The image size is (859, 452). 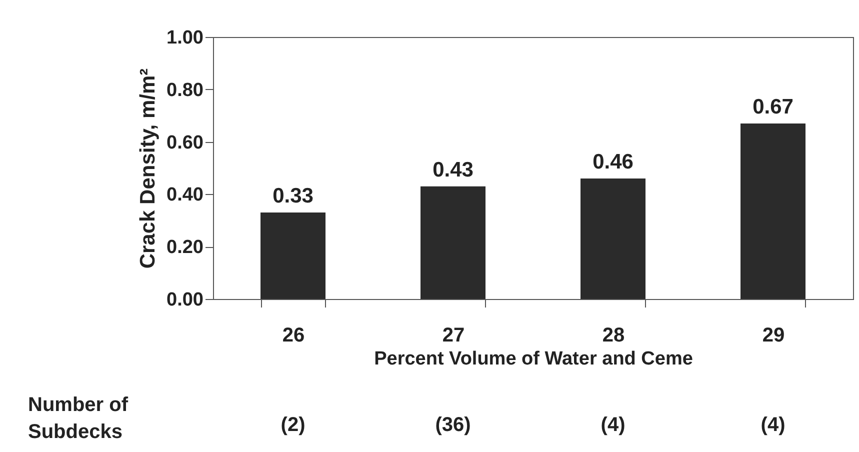 I want to click on x-tick-label: 26, so click(x=293, y=335).